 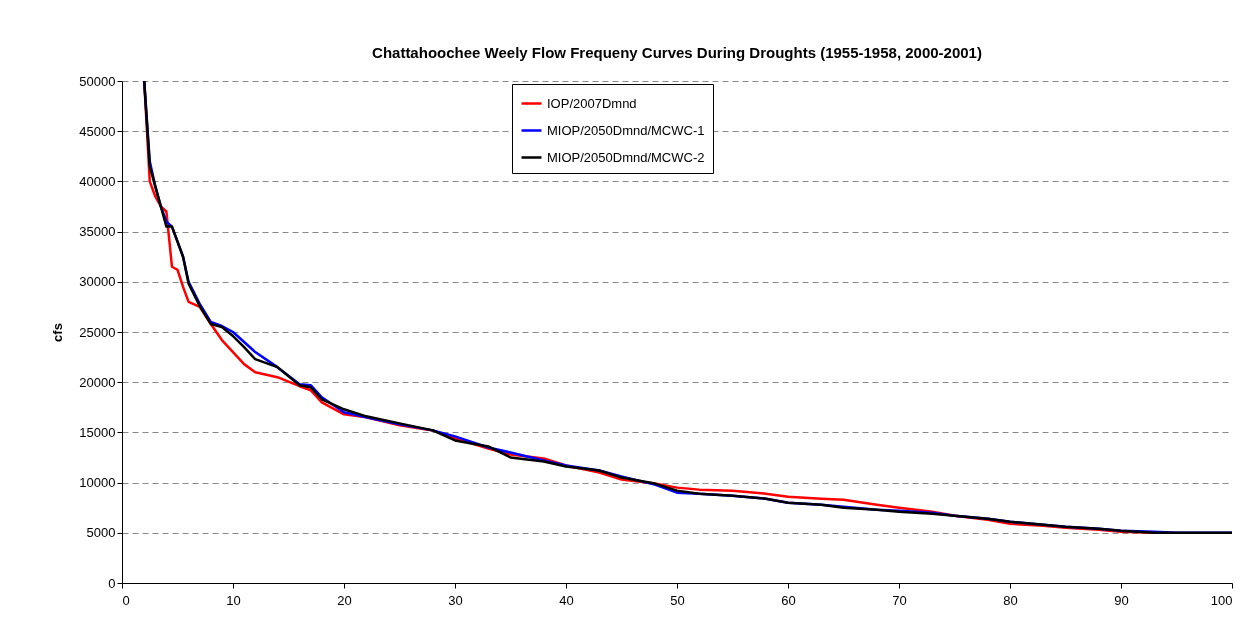 What do you see at coordinates (455, 600) in the screenshot?
I see `x-tick-label: 30` at bounding box center [455, 600].